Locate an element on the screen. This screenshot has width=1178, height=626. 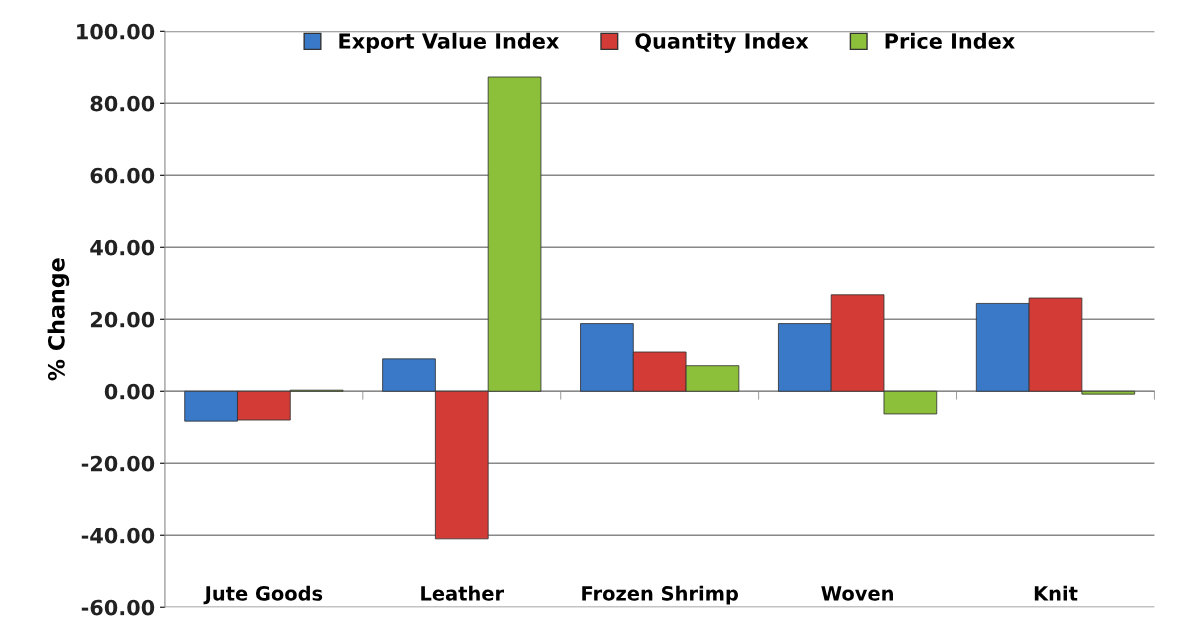
y-tick-label: 0.00 is located at coordinates (129, 391).